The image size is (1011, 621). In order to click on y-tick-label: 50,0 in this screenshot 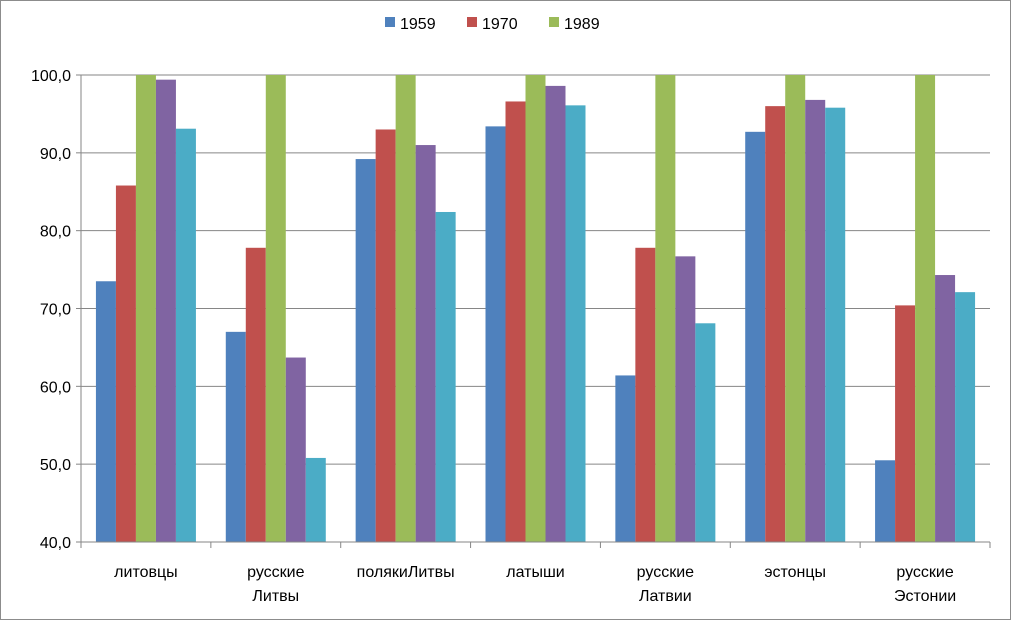, I will do `click(55, 465)`.